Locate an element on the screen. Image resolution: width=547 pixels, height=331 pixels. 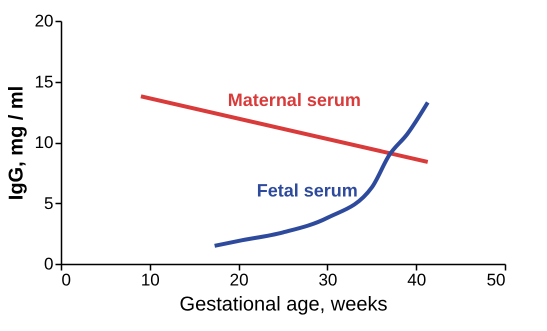
y-tick-label: 5 is located at coordinates (49, 203).